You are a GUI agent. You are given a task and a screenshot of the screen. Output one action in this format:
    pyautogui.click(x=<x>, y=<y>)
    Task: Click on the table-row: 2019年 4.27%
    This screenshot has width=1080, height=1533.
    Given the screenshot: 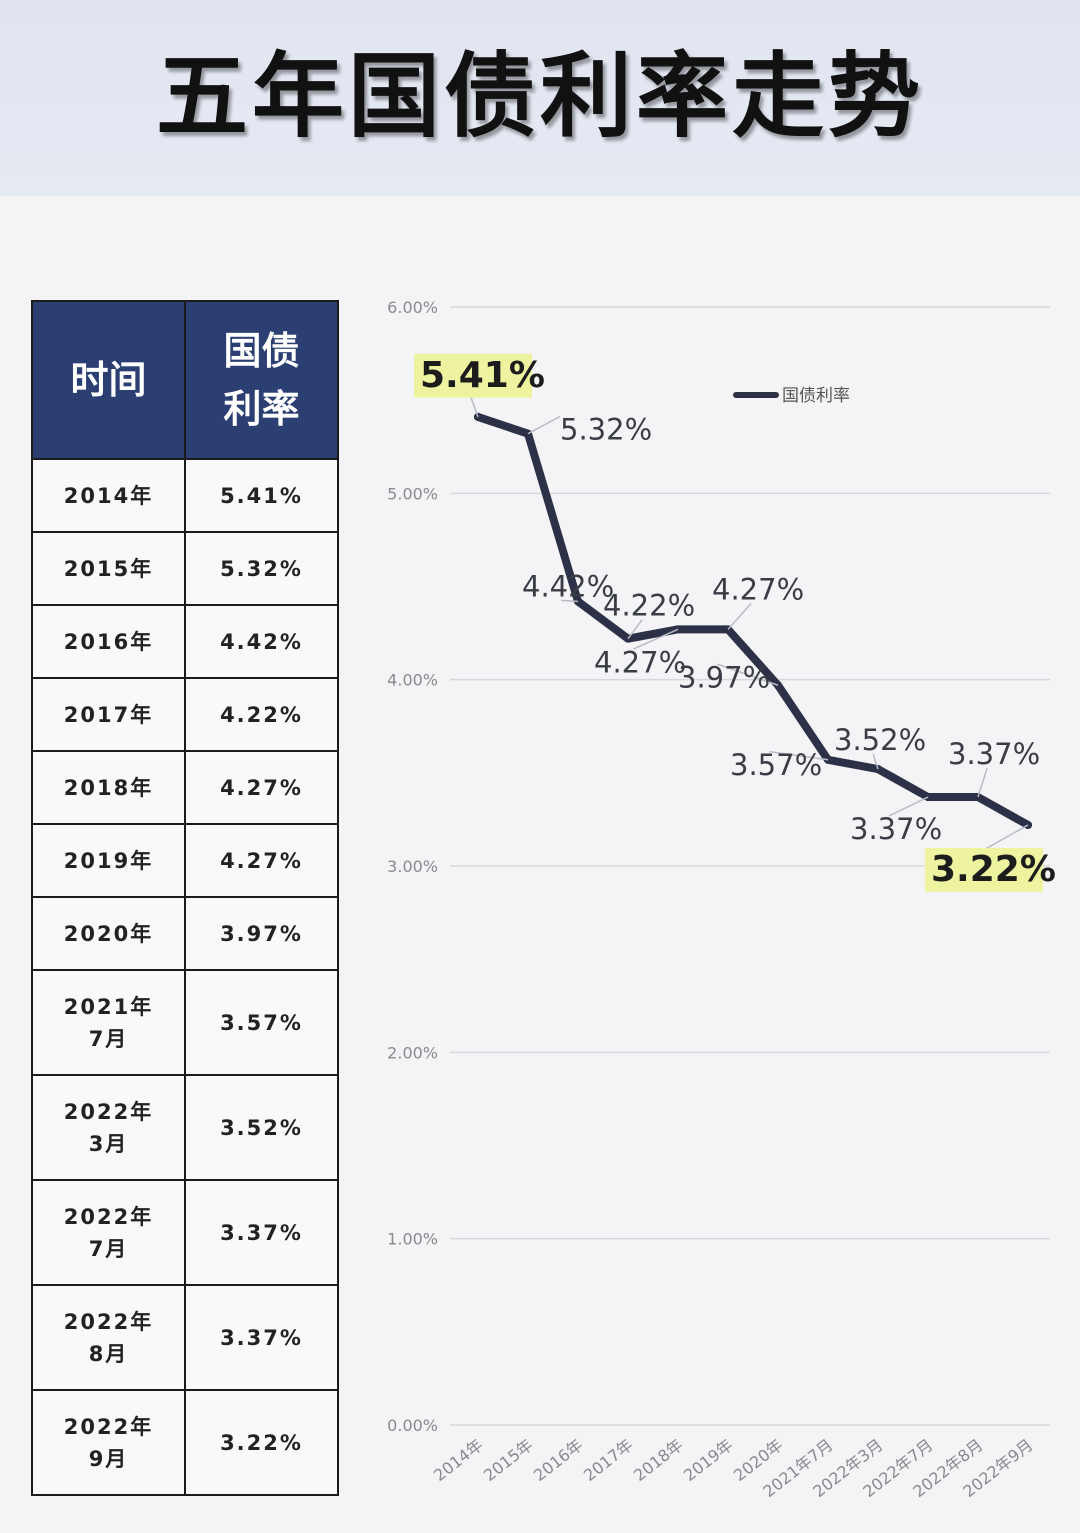 What is the action you would take?
    pyautogui.click(x=185, y=860)
    